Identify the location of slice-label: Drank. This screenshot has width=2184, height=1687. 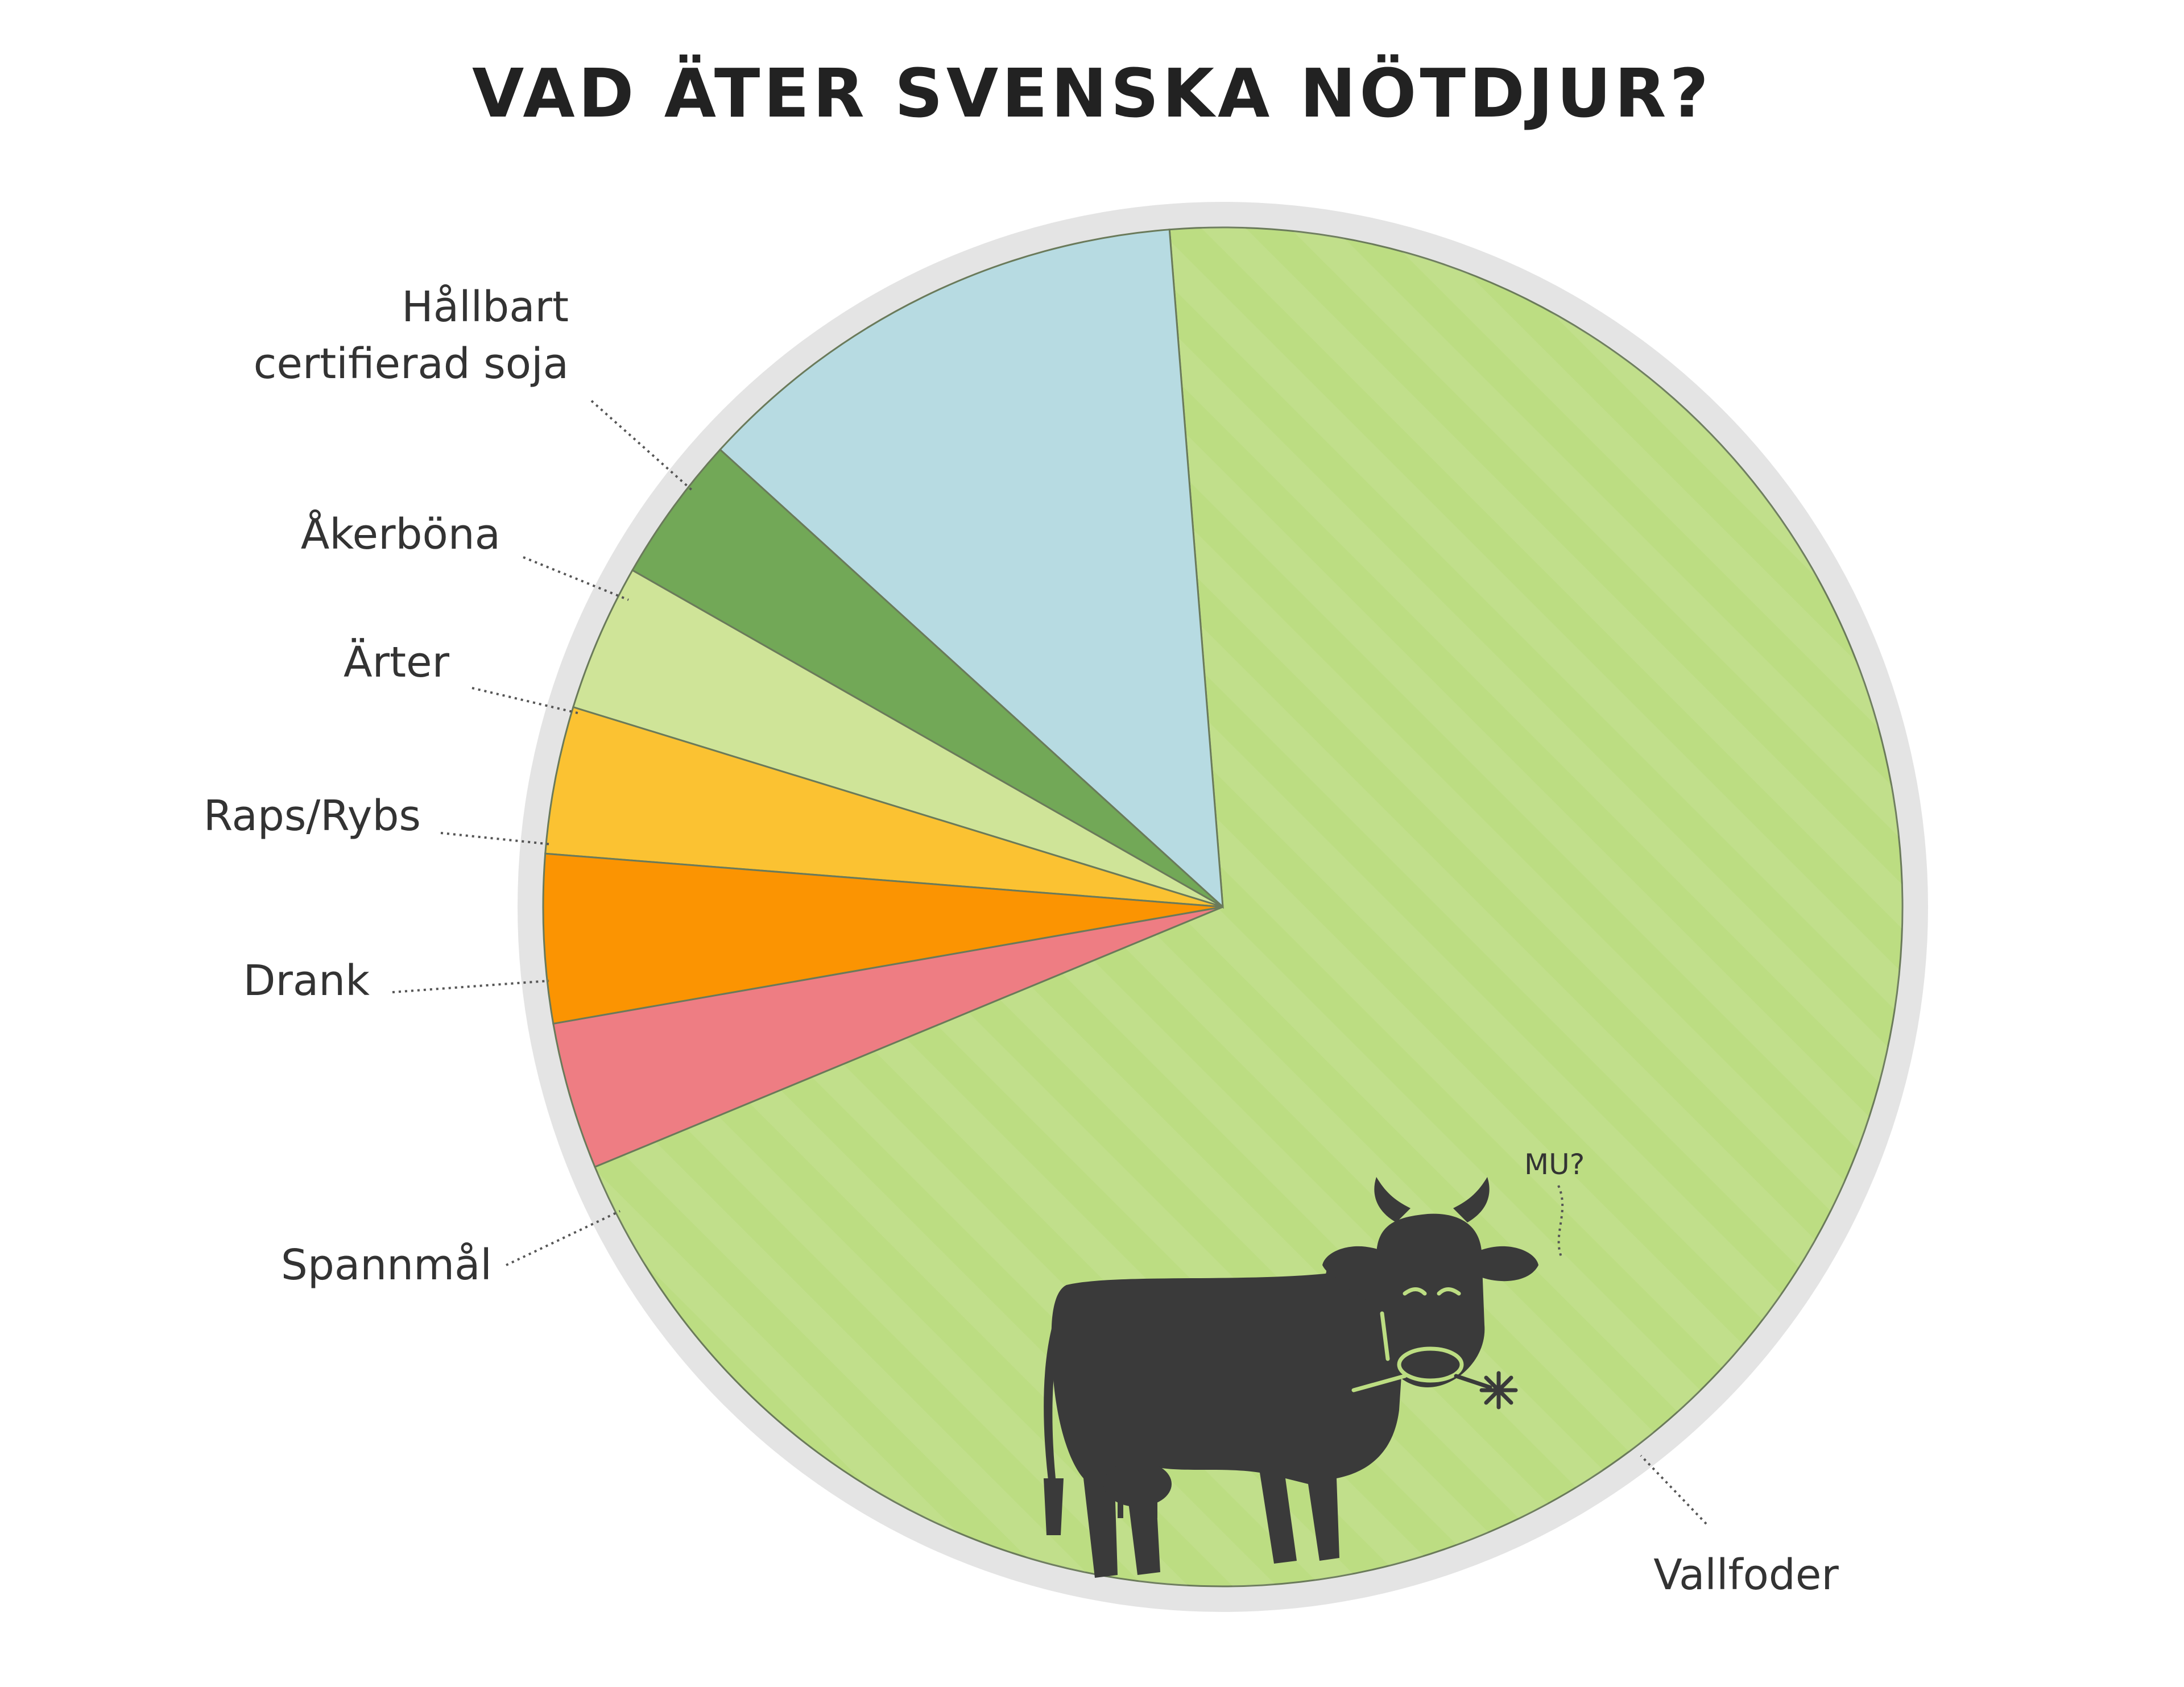
(306, 980).